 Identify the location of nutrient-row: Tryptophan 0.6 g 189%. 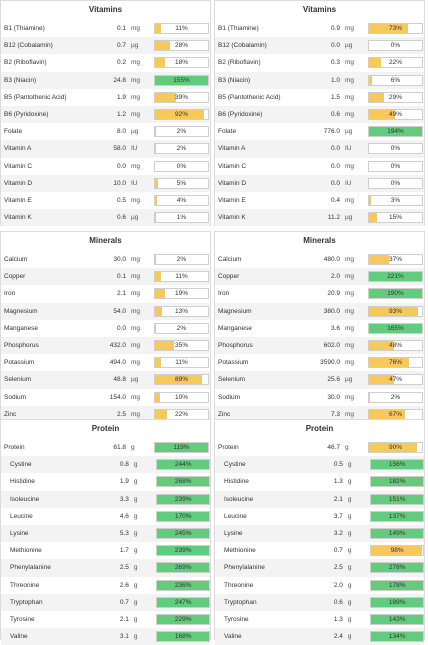
(319, 602).